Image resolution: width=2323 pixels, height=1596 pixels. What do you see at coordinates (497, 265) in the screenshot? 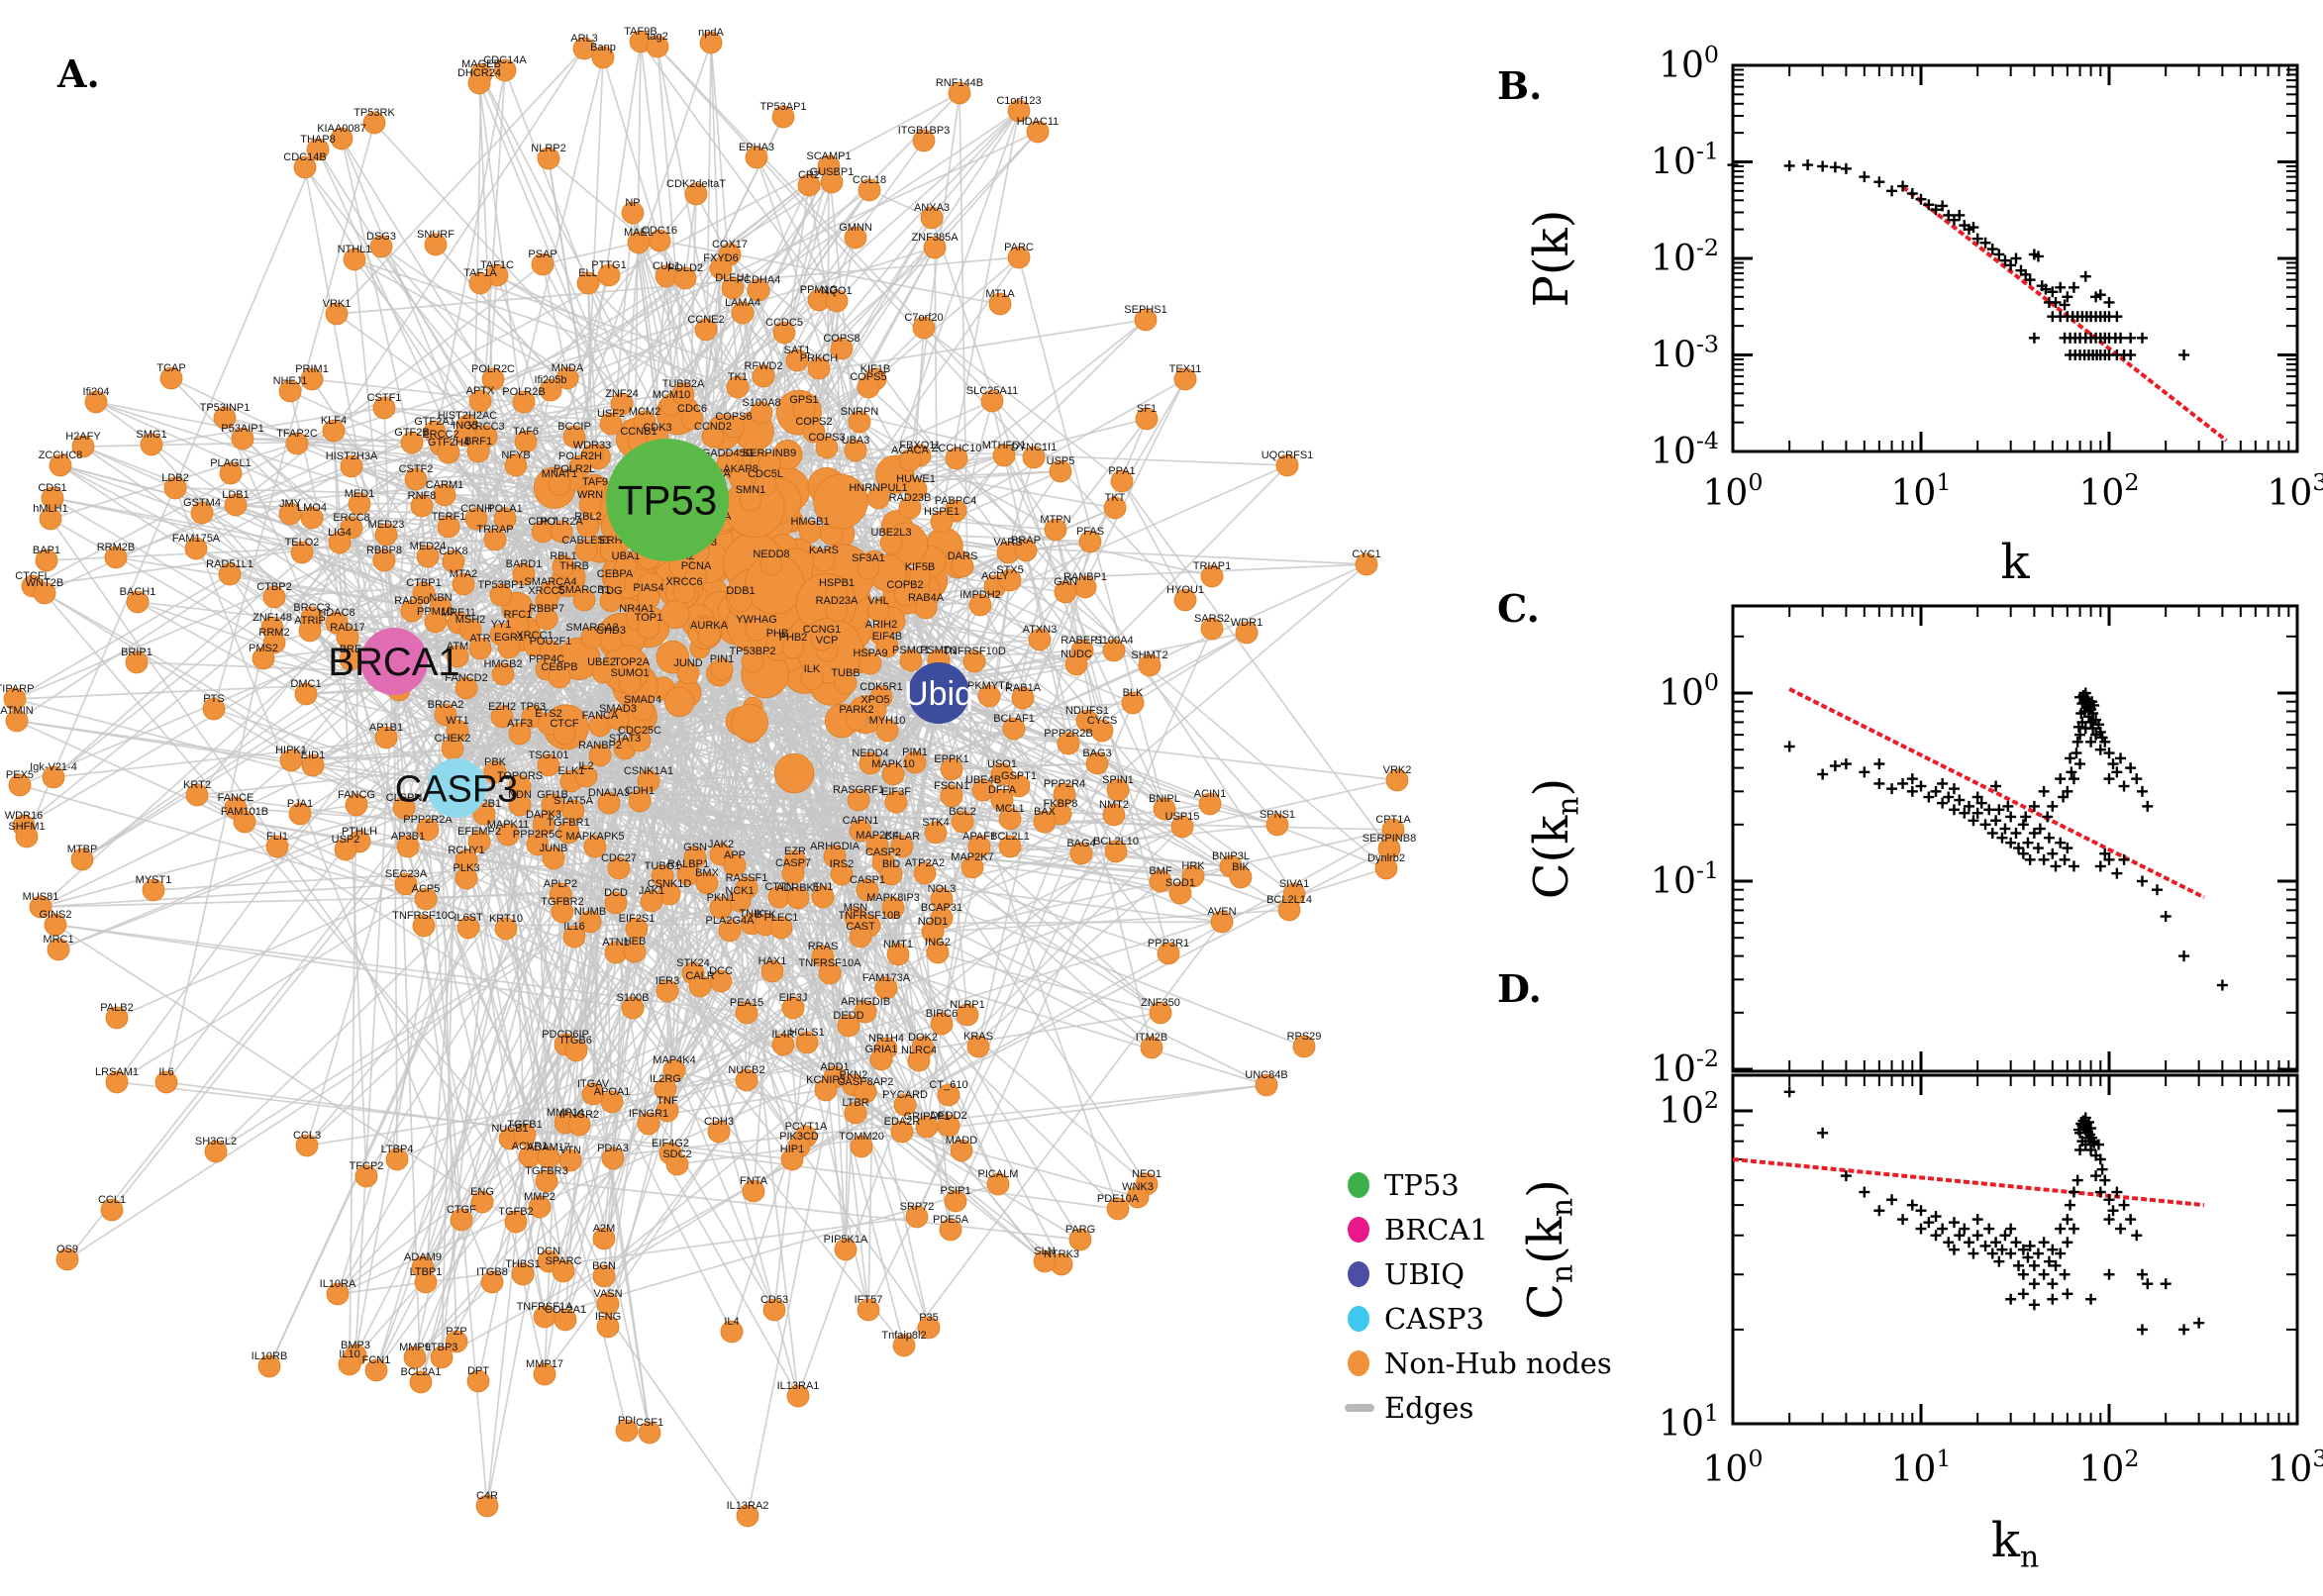
I see `network-node-label: TAF1C` at bounding box center [497, 265].